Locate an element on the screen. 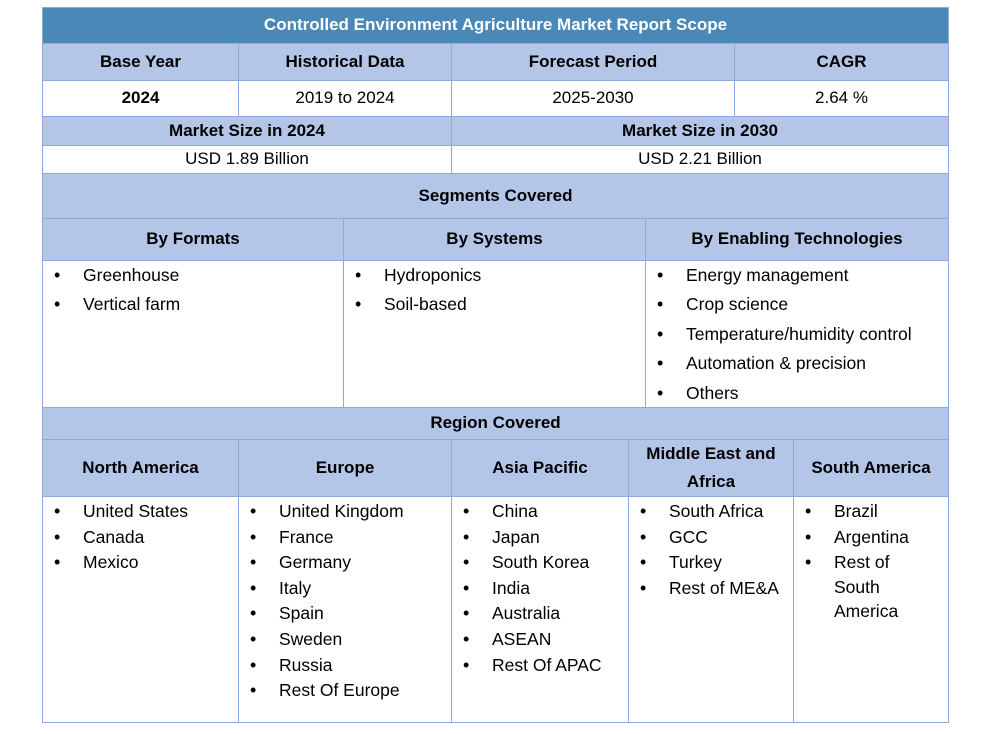  region-header-asia-pacific: Asia Pacific is located at coordinates (540, 468).